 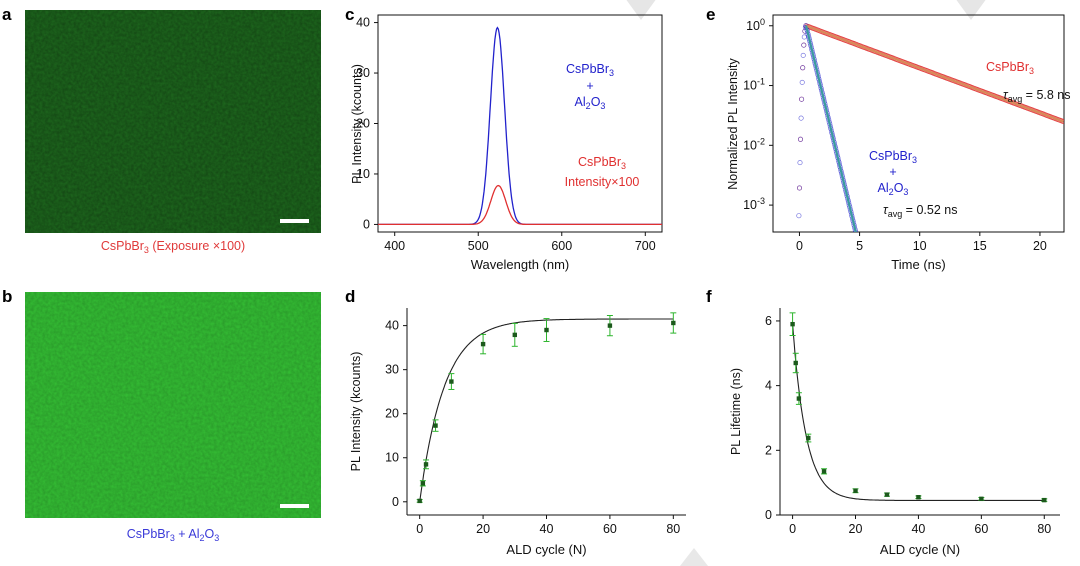 What do you see at coordinates (886, 210) in the screenshot?
I see `annotation-part: τ` at bounding box center [886, 210].